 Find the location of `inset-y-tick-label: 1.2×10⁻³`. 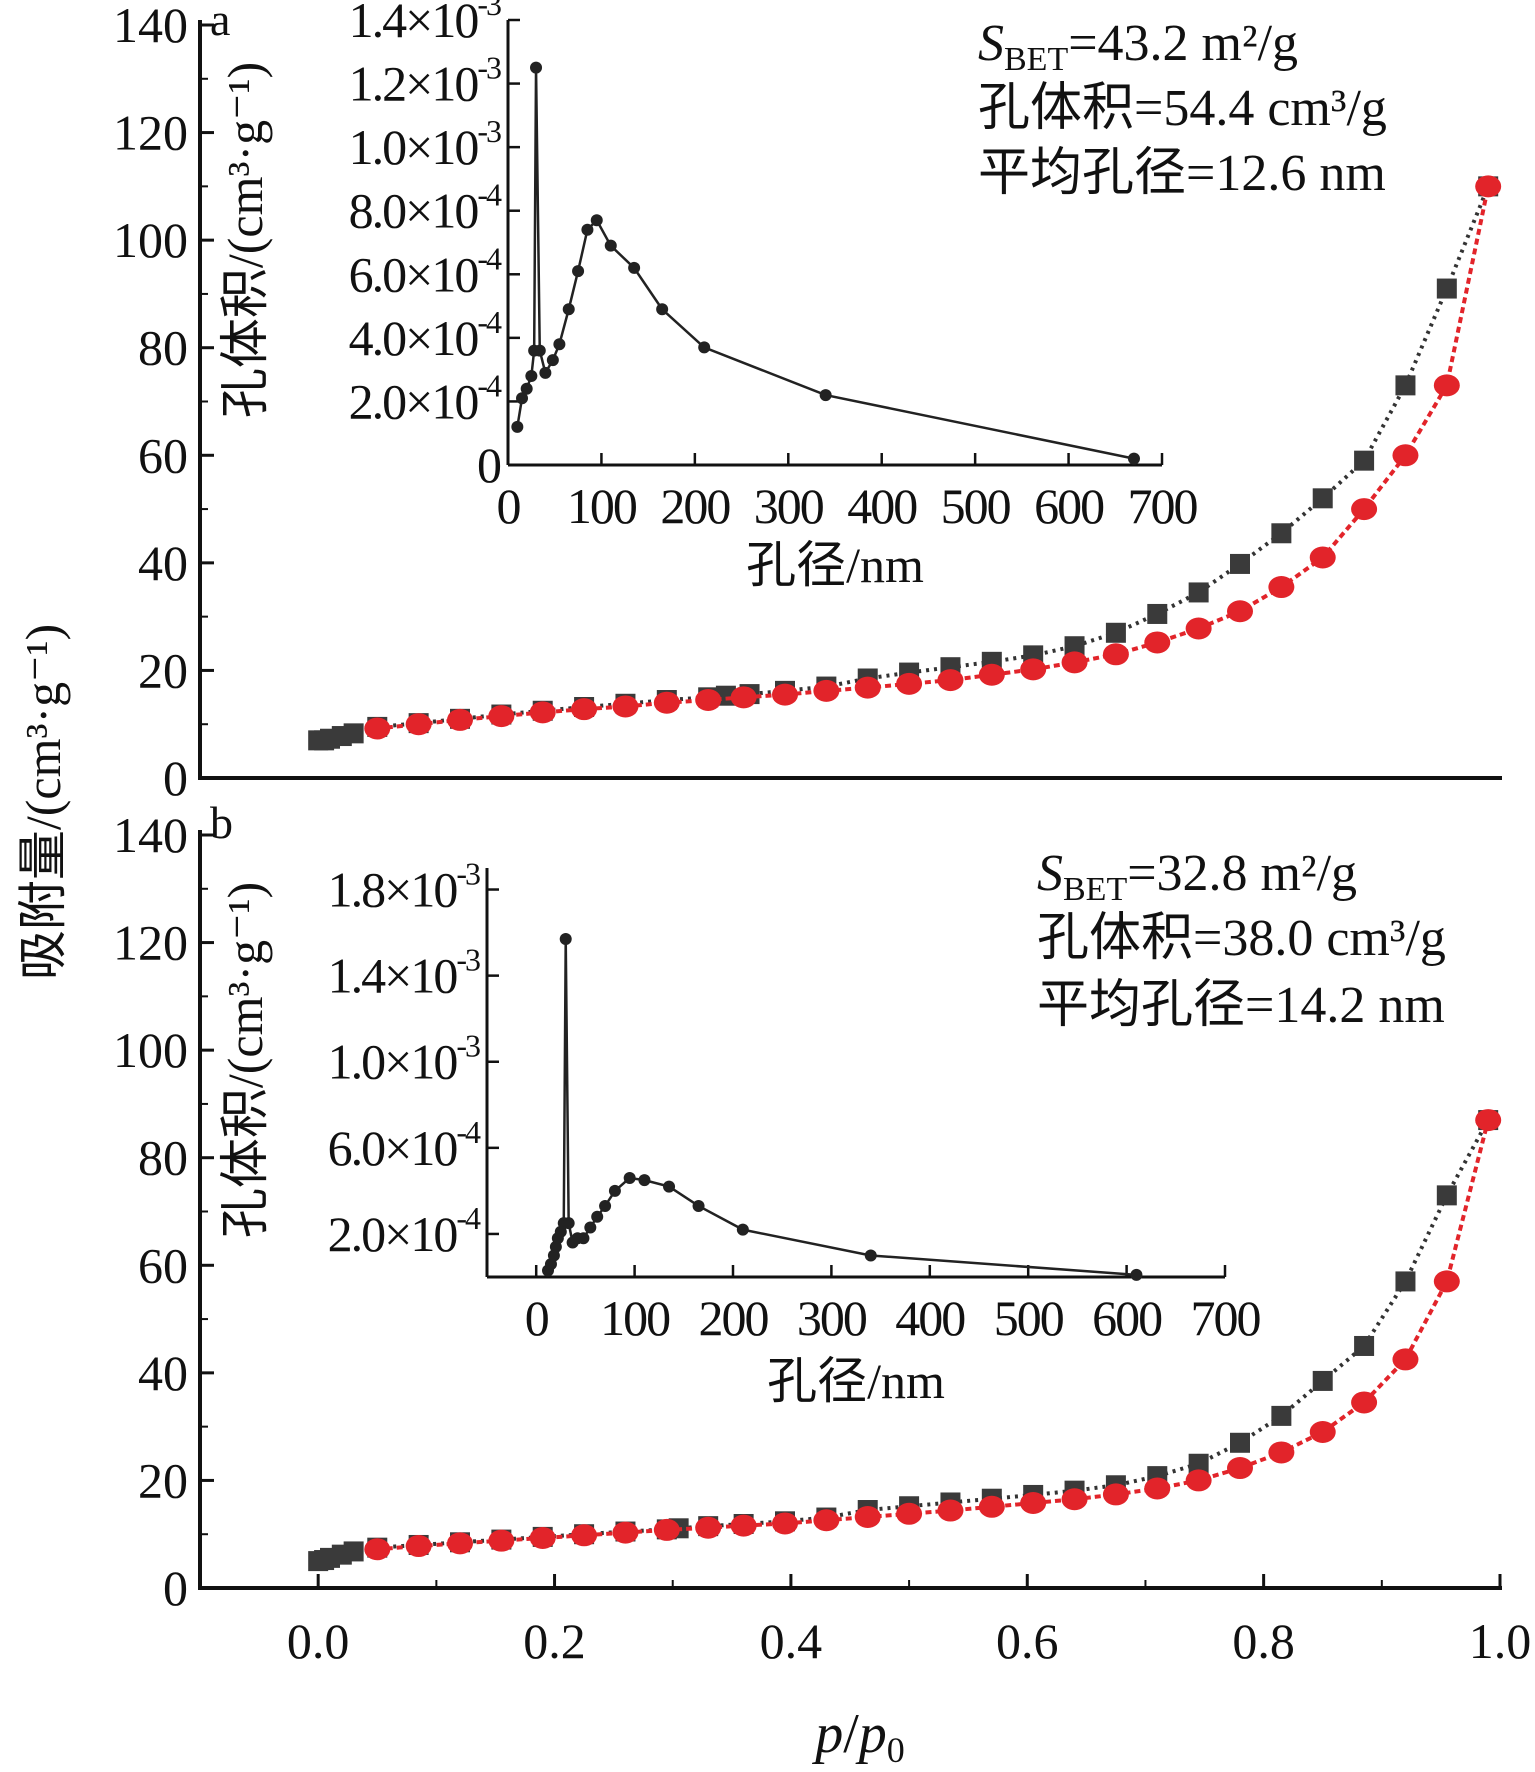

inset-y-tick-label: 1.2×10⁻³ is located at coordinates (425, 81).